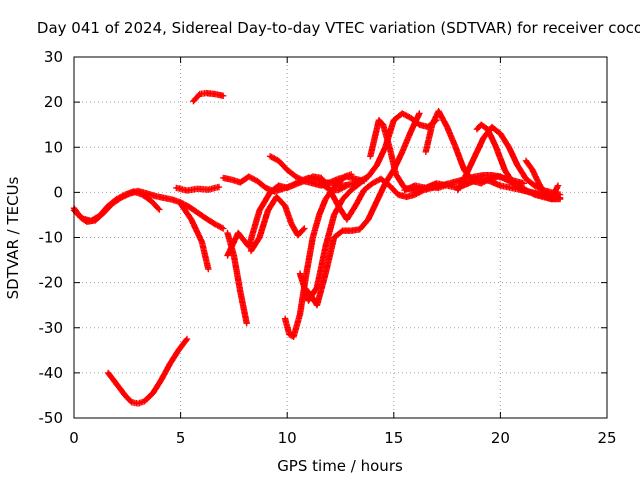 Image resolution: width=640 pixels, height=480 pixels. I want to click on y-tick-label: -50, so click(51, 418).